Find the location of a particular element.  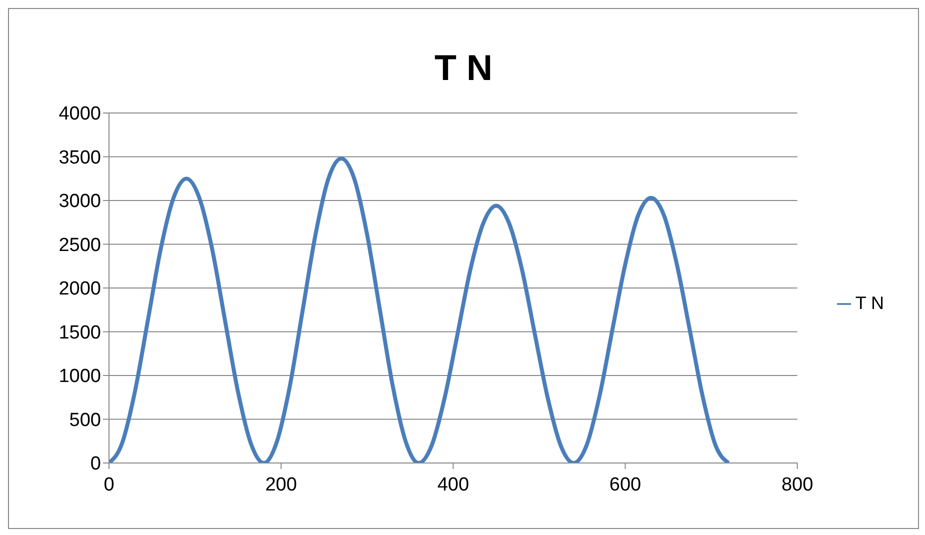

y-tick-label: 3000 is located at coordinates (79, 201).